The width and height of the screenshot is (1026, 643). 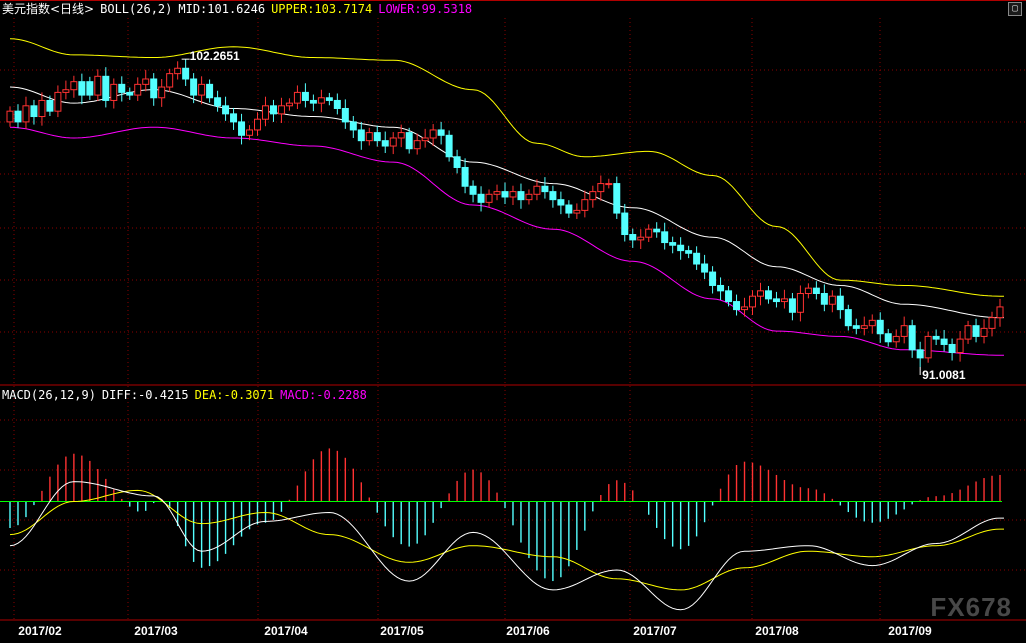 What do you see at coordinates (777, 631) in the screenshot?
I see `x-axis-label: 2017/08` at bounding box center [777, 631].